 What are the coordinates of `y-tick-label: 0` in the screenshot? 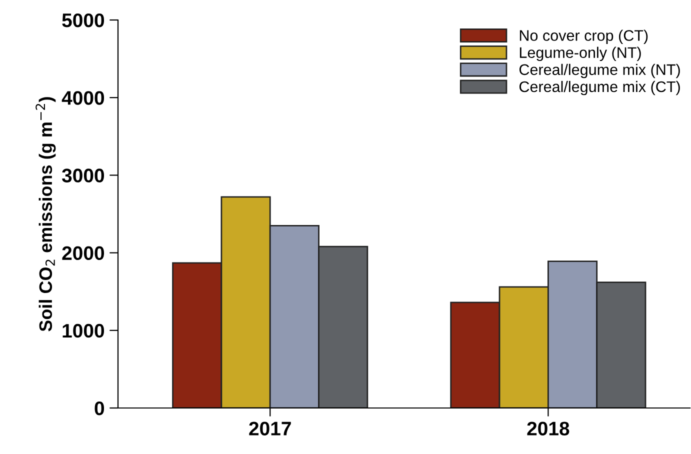 It's located at (99, 408).